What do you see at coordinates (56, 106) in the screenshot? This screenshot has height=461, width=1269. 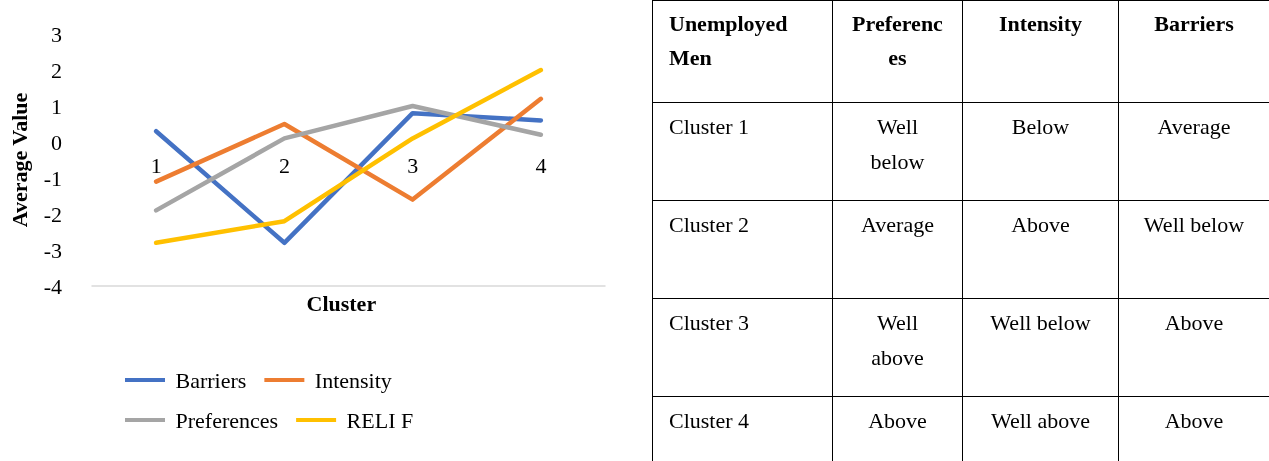 I see `y-tick-label: 1` at bounding box center [56, 106].